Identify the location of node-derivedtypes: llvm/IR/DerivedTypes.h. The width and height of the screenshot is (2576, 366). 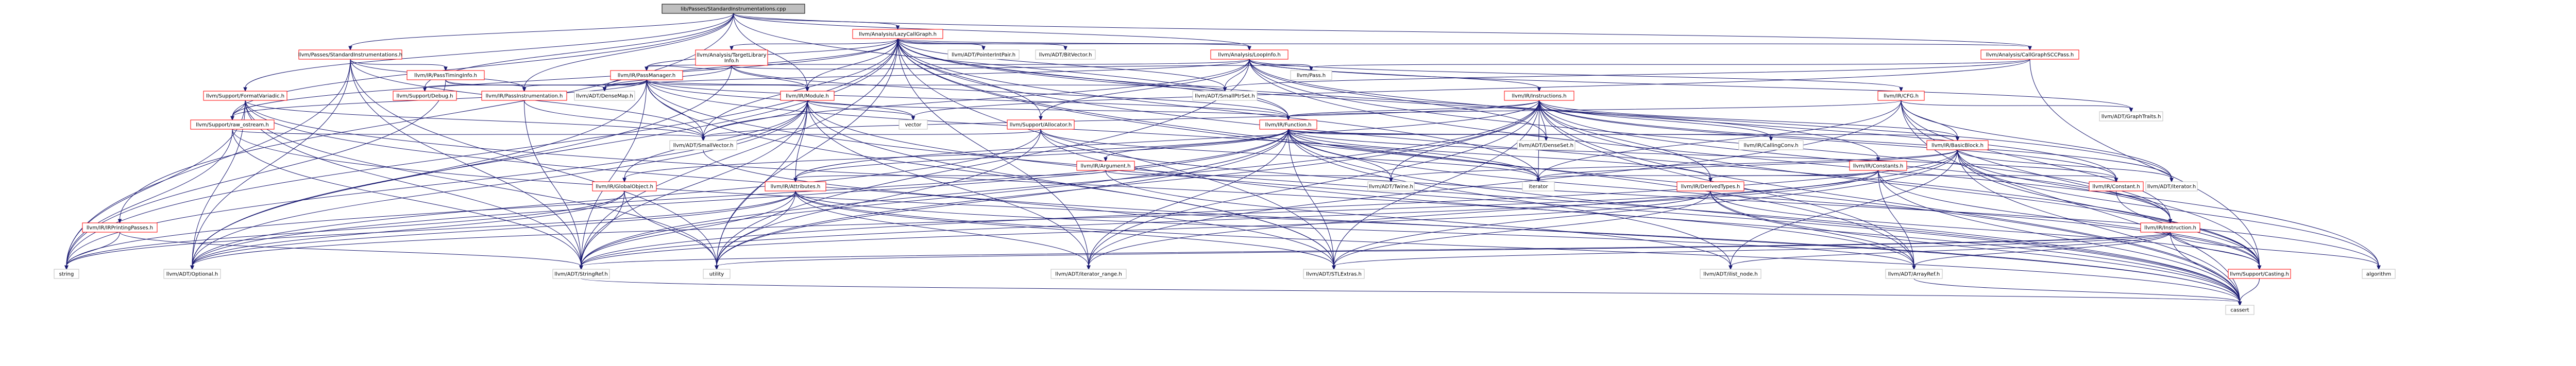
(1710, 186).